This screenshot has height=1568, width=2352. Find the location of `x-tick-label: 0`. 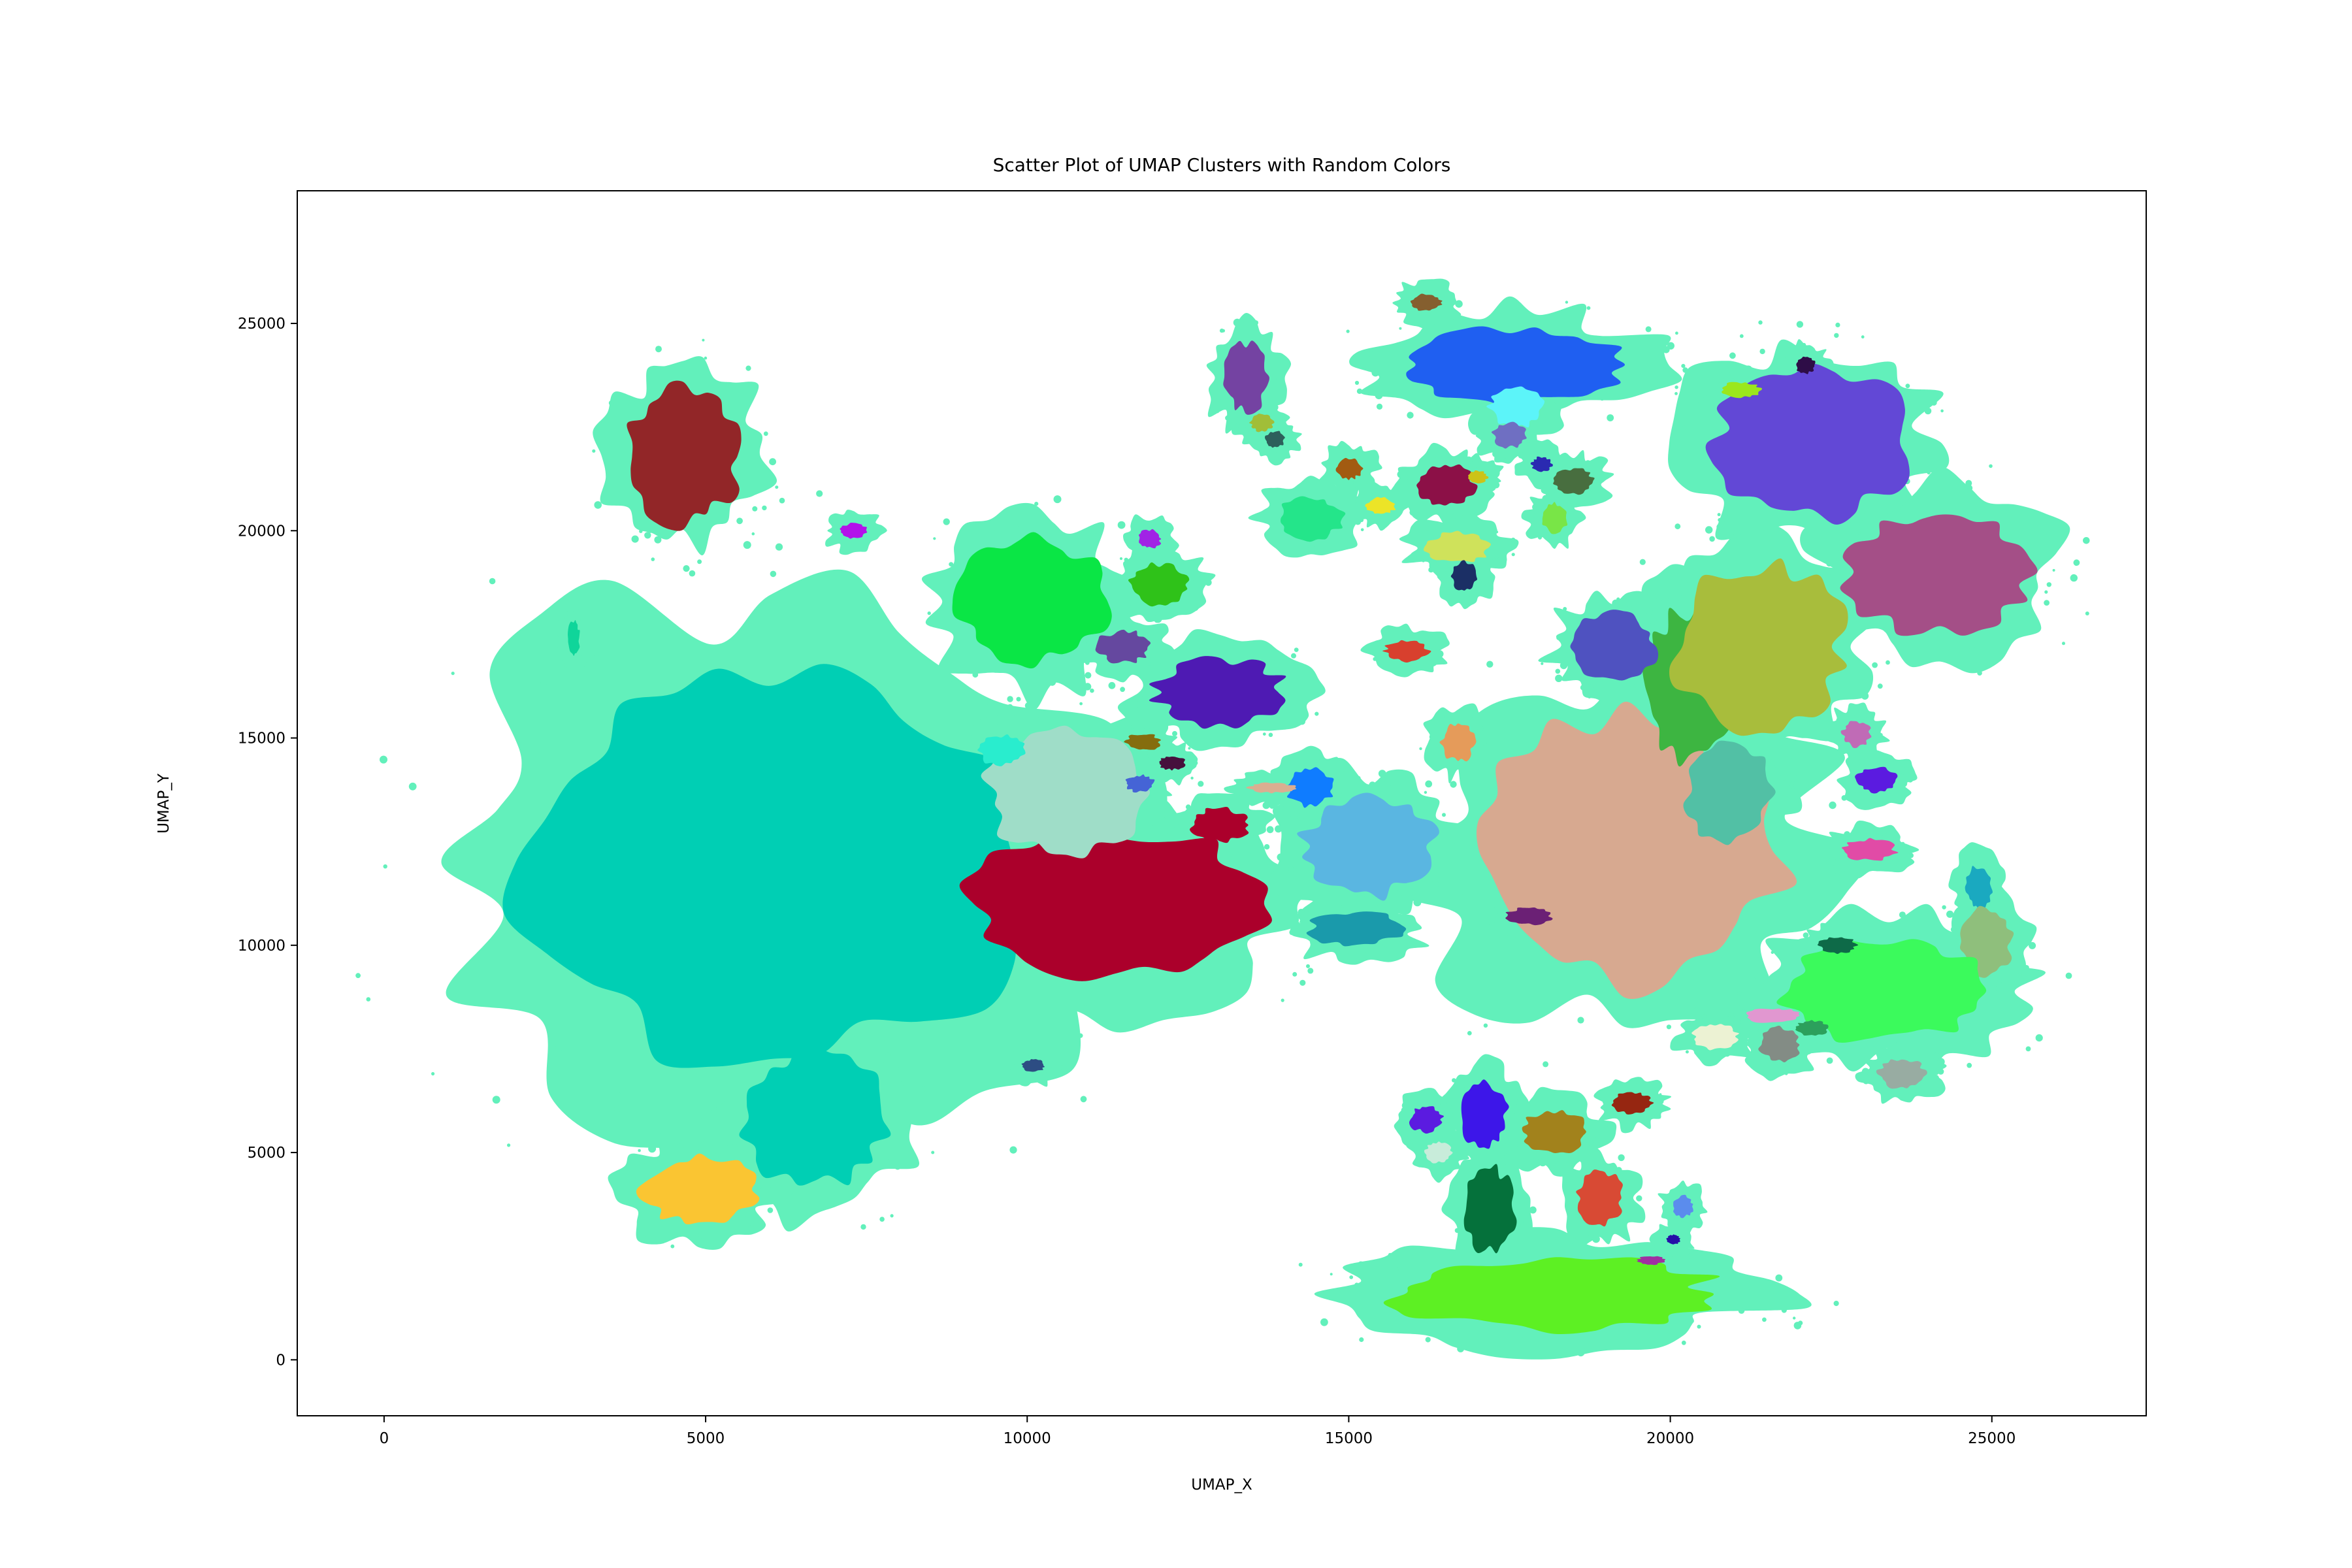

x-tick-label: 0 is located at coordinates (384, 1438).